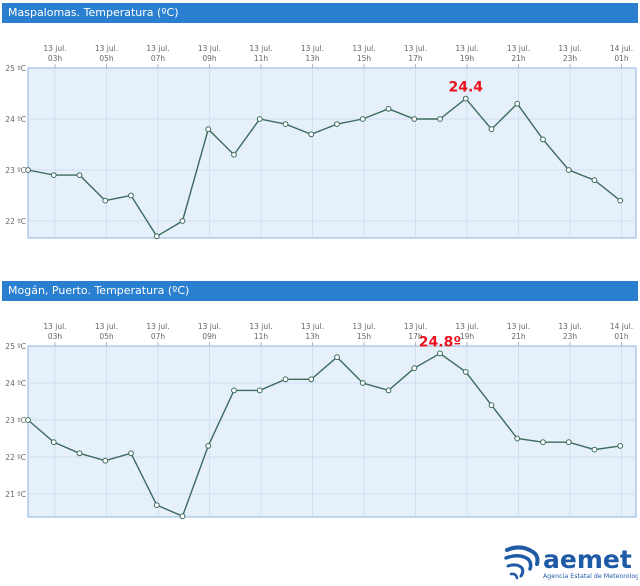 The image size is (640, 586). I want to click on y-tick-label: 22 ºC, so click(15, 221).